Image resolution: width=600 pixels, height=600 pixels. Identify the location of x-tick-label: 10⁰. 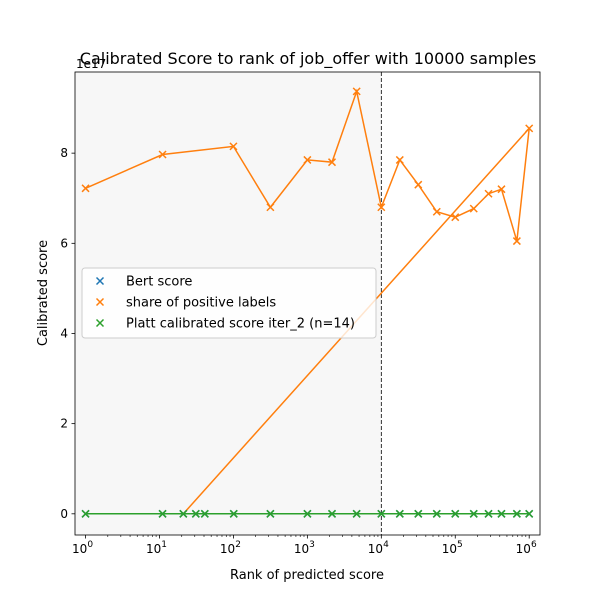
(82, 548).